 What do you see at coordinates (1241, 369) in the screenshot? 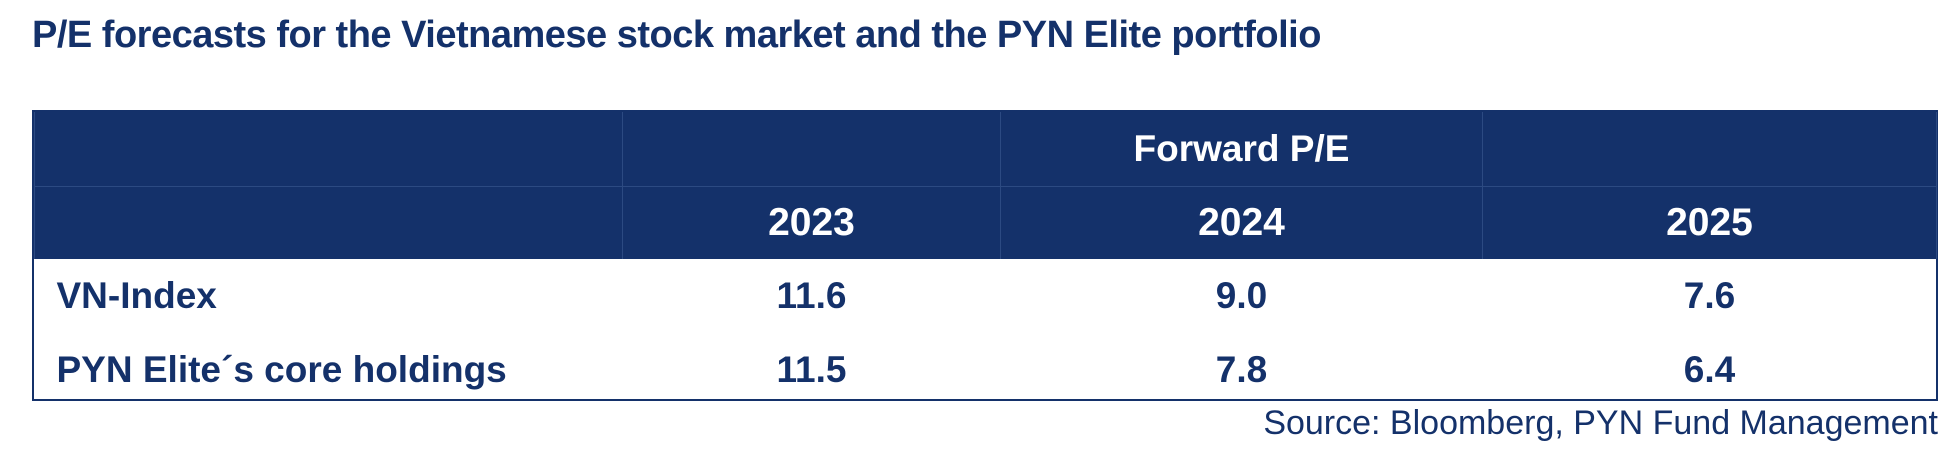
I see `table-cell: 7.8` at bounding box center [1241, 369].